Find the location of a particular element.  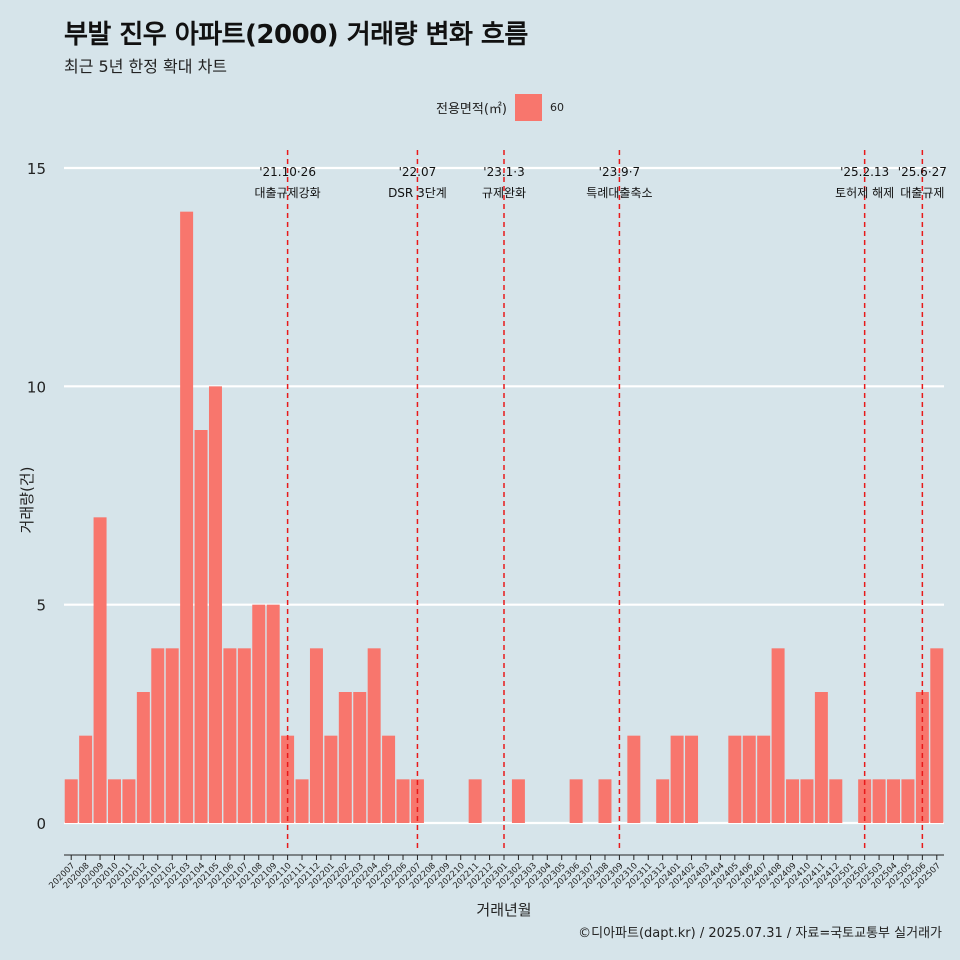

annotation-date: '23.1·3 is located at coordinates (503, 172).